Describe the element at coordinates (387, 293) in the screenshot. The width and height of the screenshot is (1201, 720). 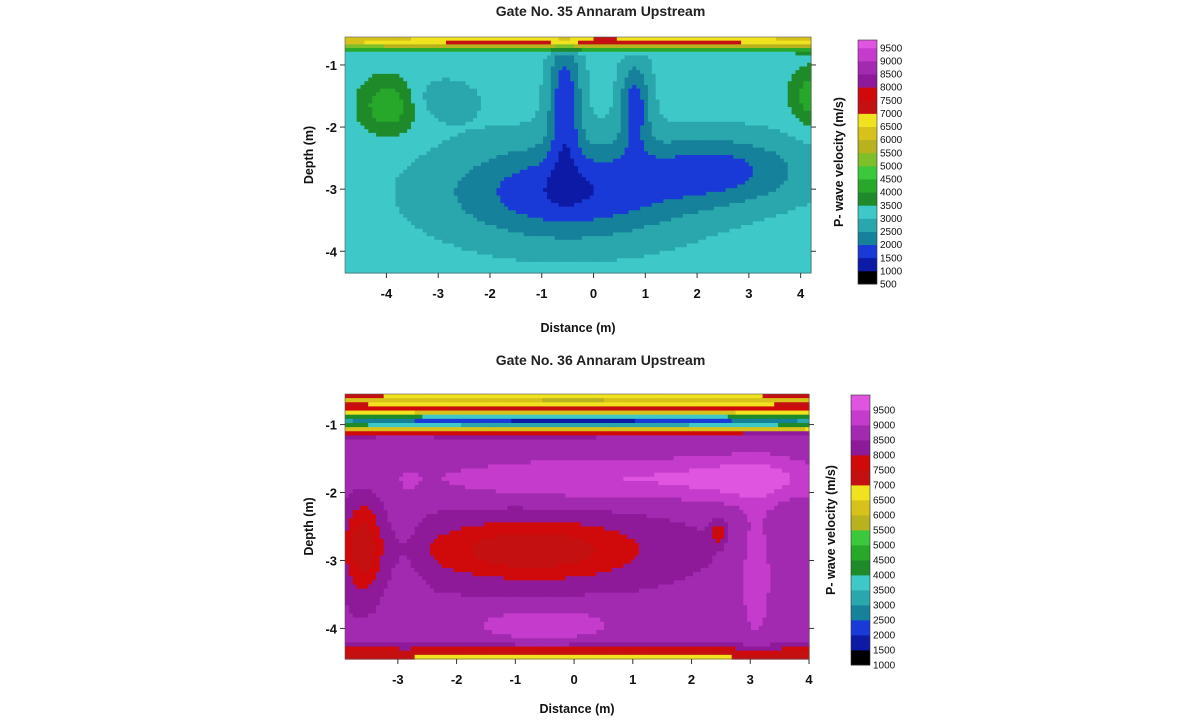
I see `x-tick-label: -4` at that location.